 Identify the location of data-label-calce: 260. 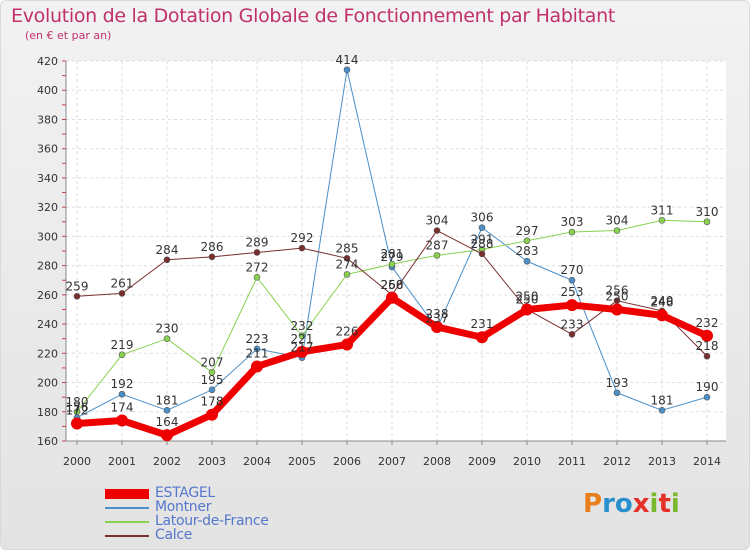
(392, 285).